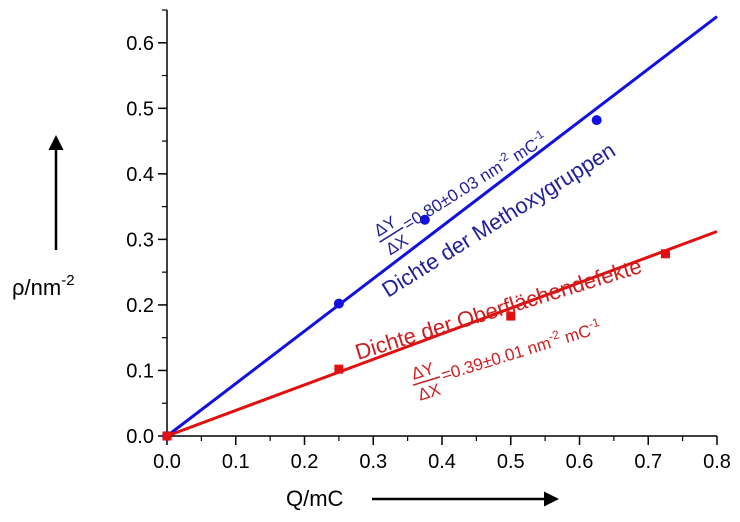  What do you see at coordinates (315, 498) in the screenshot?
I see `x-axis-label: Q/mC` at bounding box center [315, 498].